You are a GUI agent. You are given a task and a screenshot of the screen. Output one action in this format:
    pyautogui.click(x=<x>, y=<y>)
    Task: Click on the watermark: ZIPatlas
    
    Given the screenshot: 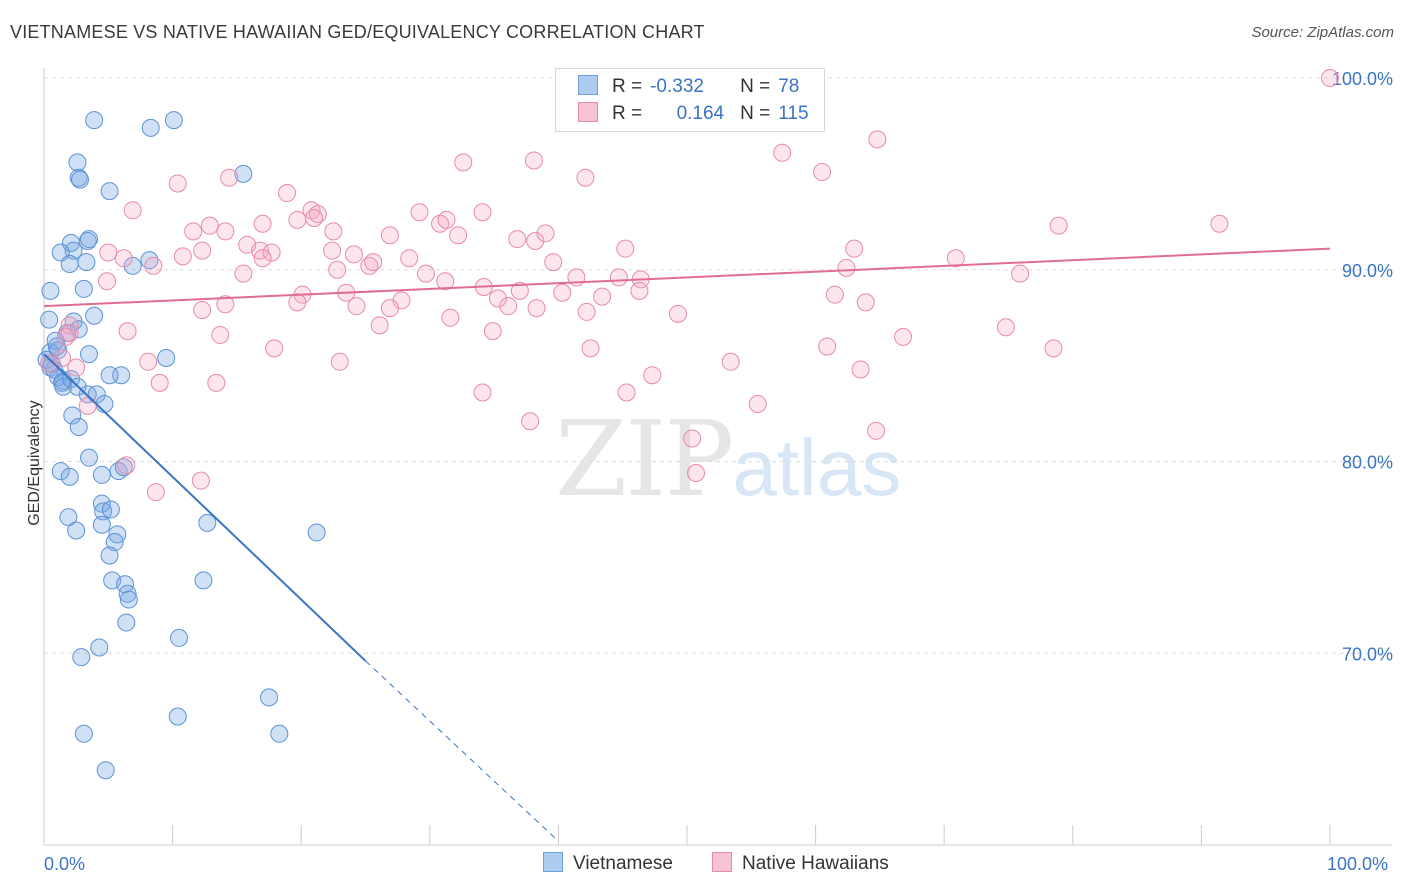 What is the action you would take?
    pyautogui.click(x=728, y=459)
    